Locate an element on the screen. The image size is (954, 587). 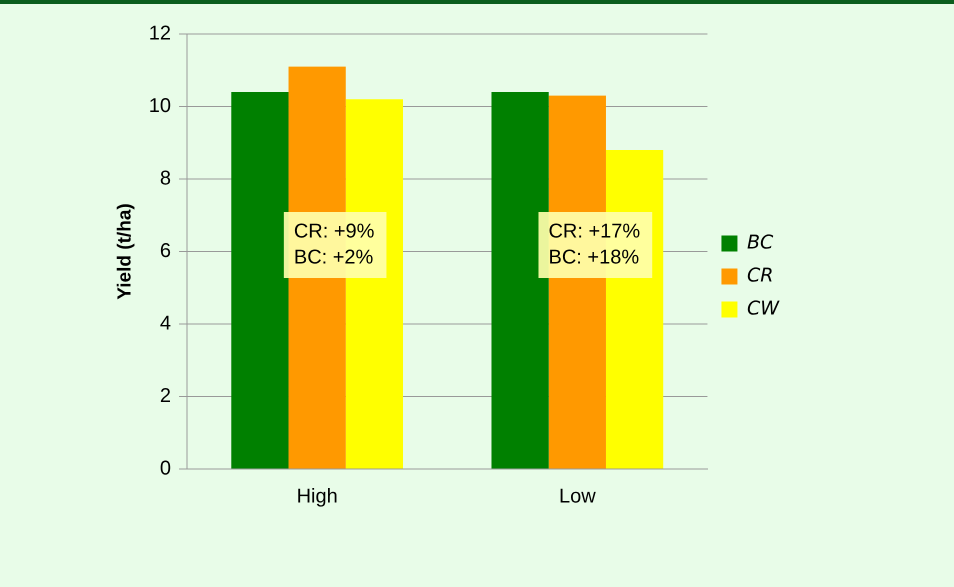
annotation: CR: +17% BC: +18% is located at coordinates (594, 244).